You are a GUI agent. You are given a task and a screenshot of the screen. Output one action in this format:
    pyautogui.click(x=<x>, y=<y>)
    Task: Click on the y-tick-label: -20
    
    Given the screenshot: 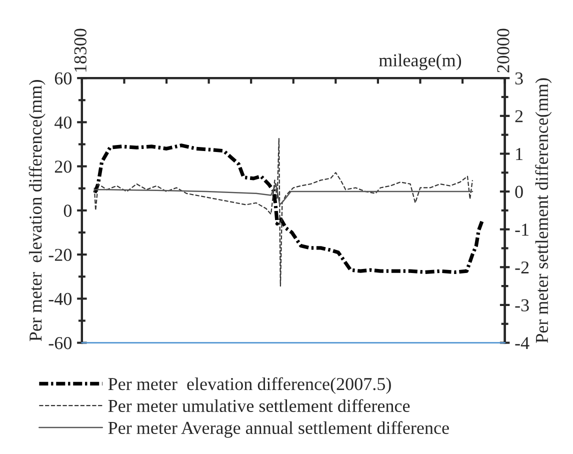 What is the action you would take?
    pyautogui.click(x=60, y=254)
    